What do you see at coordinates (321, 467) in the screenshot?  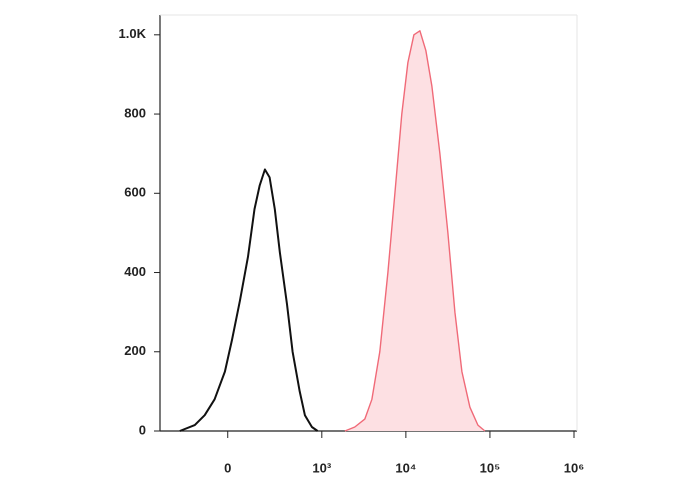 I see `x-tick-label: 10³` at bounding box center [321, 467].